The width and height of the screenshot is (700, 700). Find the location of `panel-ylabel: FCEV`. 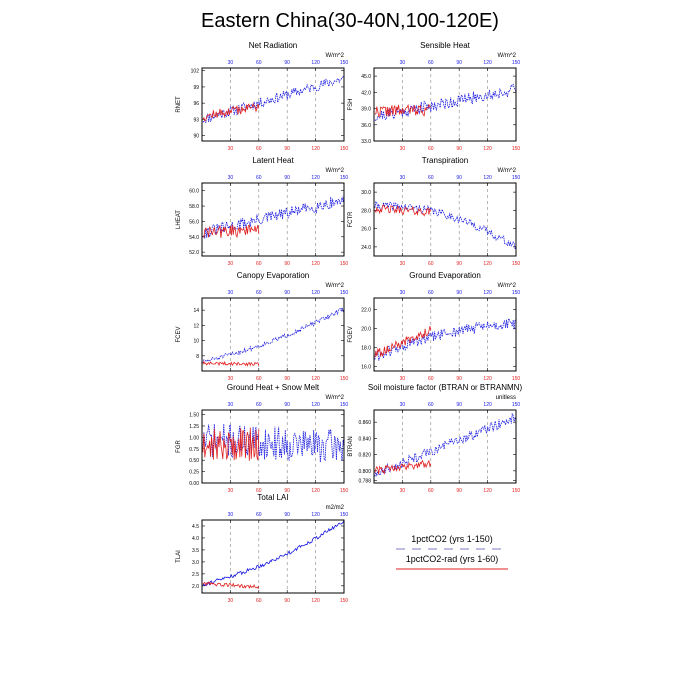

panel-ylabel: FCEV is located at coordinates (179, 334).